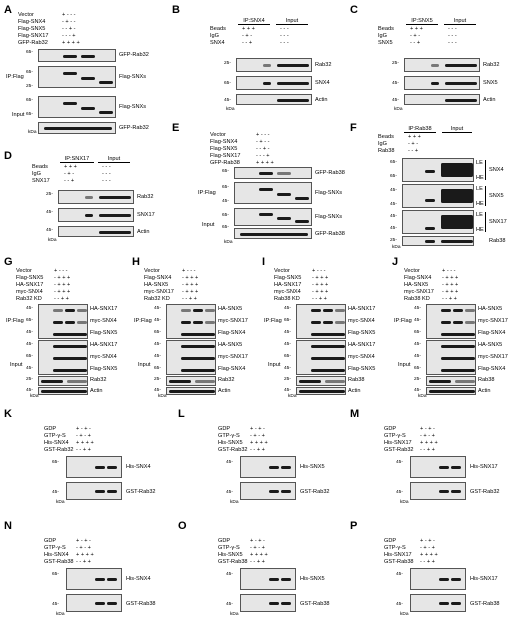 The height and width of the screenshot is (631, 520). Describe the element at coordinates (398, 443) in the screenshot. I see `row-label: His-SNX17` at that location.